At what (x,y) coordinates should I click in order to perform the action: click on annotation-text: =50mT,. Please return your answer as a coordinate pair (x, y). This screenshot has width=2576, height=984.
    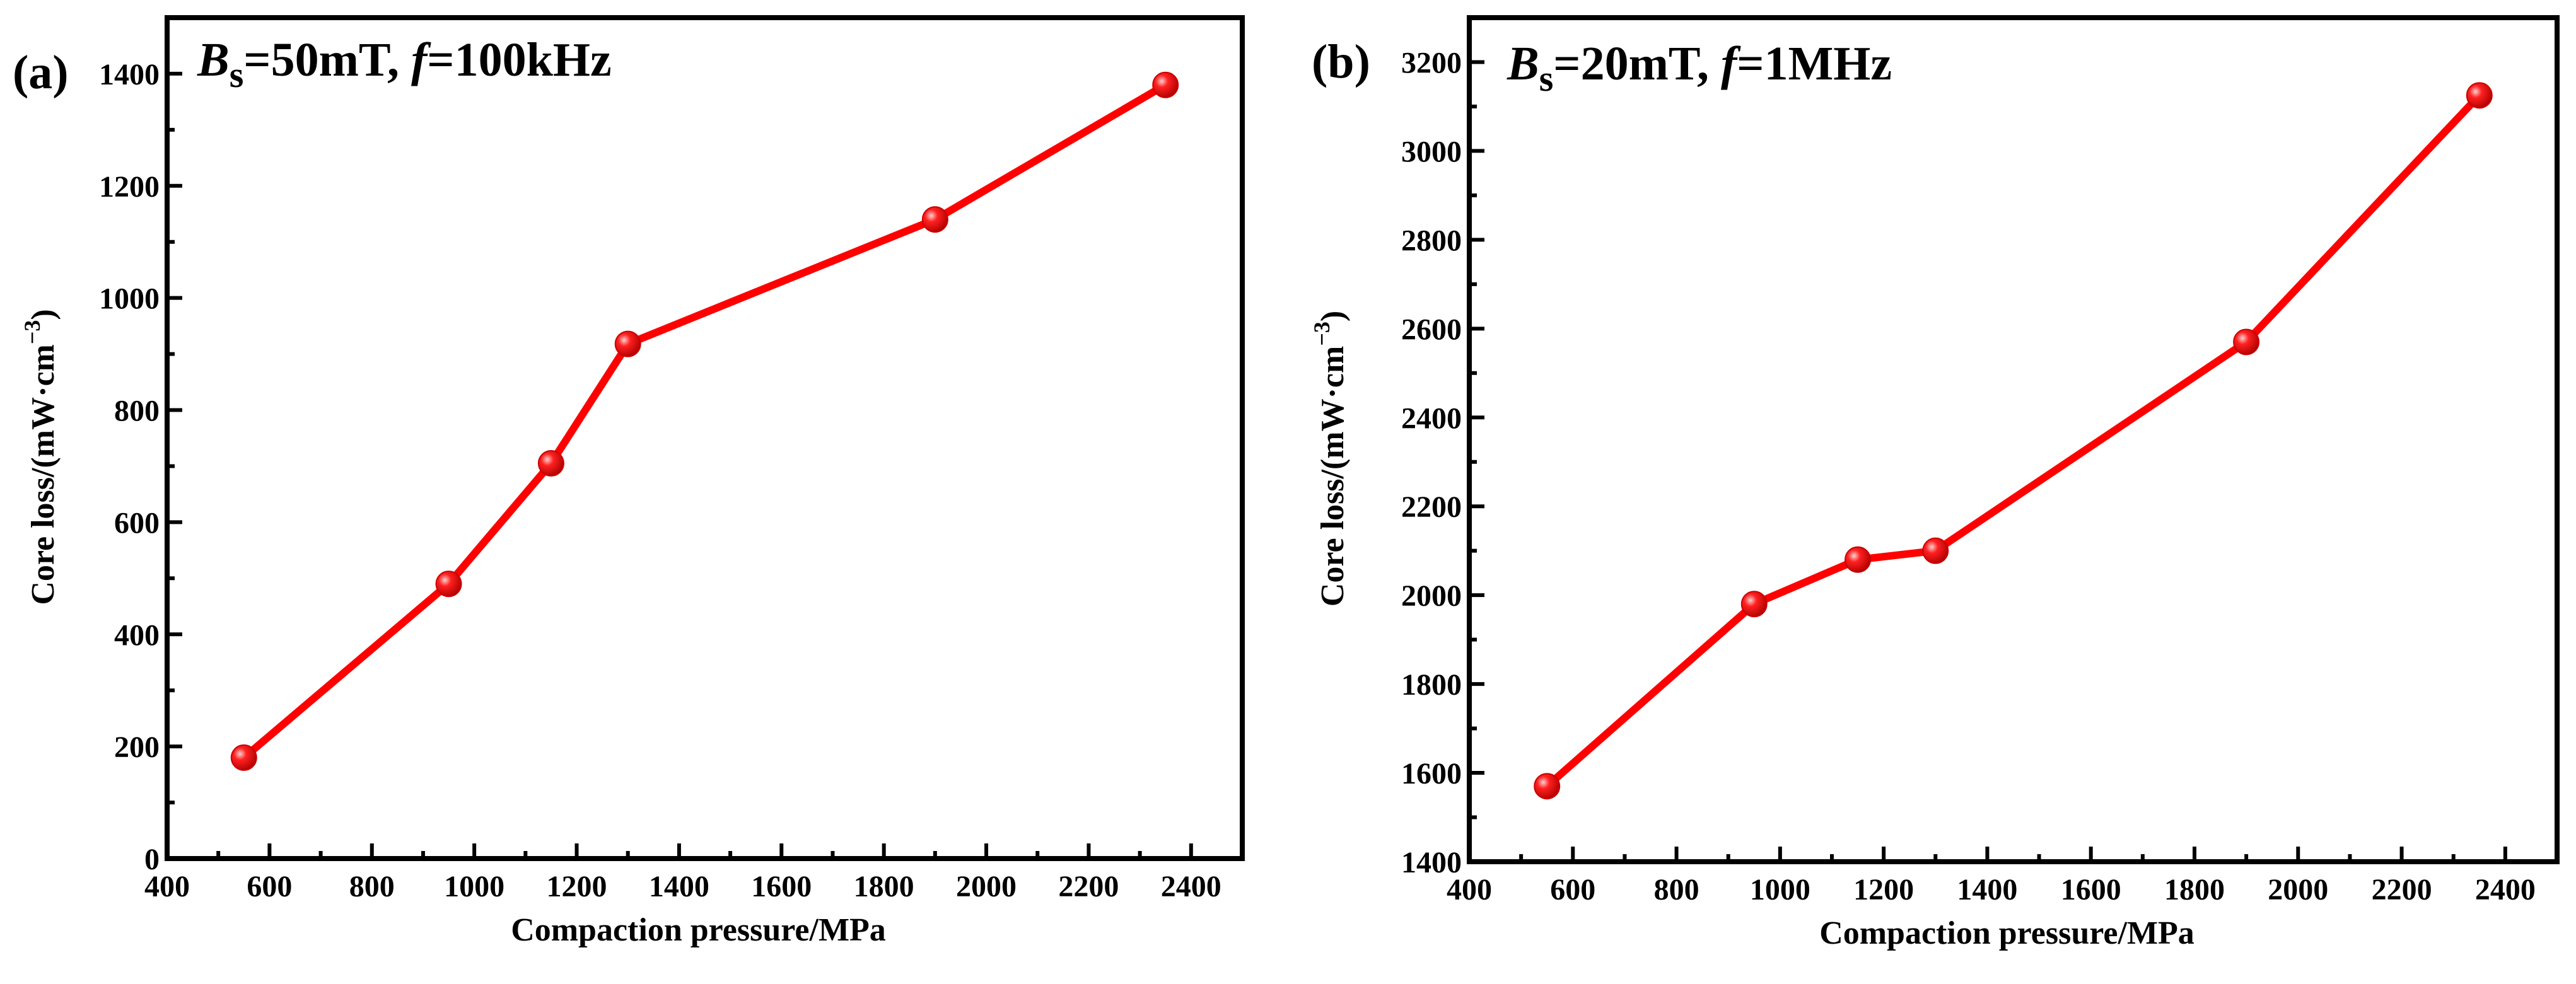
    Looking at the image, I should click on (327, 59).